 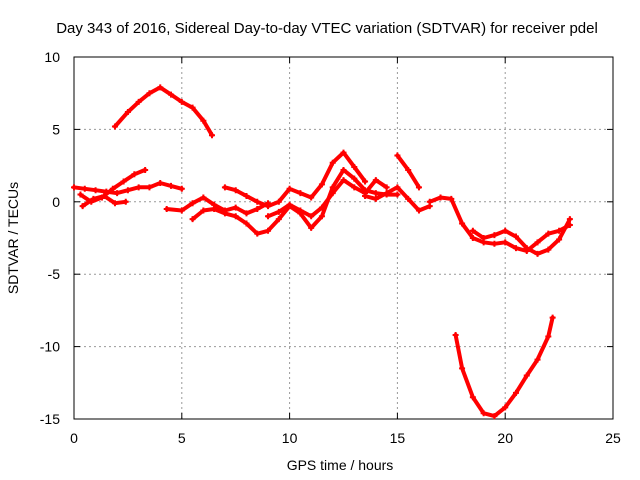 I want to click on x-tick-label: 5, so click(x=182, y=438).